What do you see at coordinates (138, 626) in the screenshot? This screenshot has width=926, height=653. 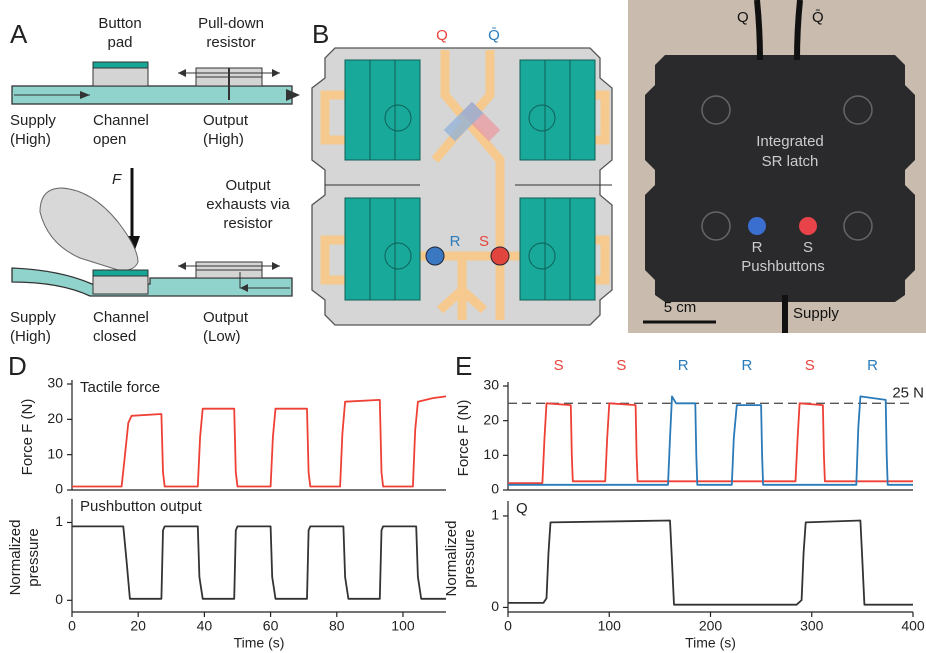 I see `x-tick-label: 20` at bounding box center [138, 626].